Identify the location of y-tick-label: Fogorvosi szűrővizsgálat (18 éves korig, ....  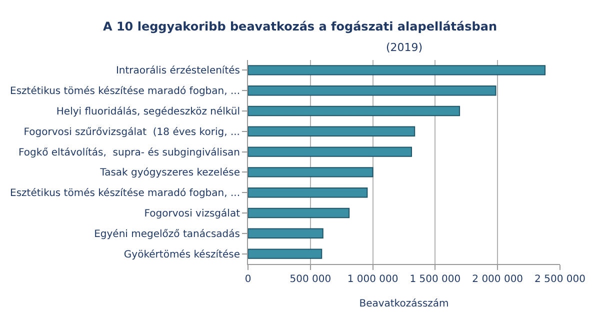
(132, 132).